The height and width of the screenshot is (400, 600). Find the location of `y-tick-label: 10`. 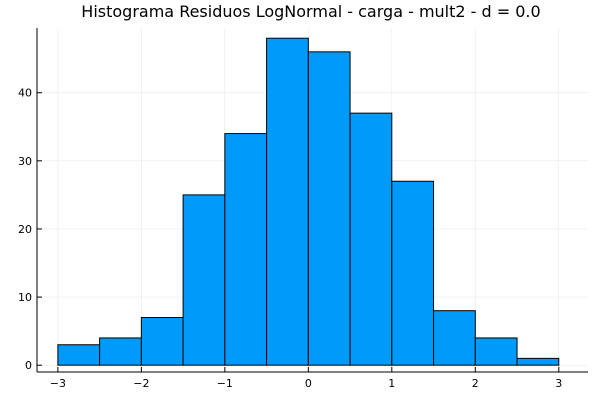

y-tick-label: 10 is located at coordinates (25, 297).